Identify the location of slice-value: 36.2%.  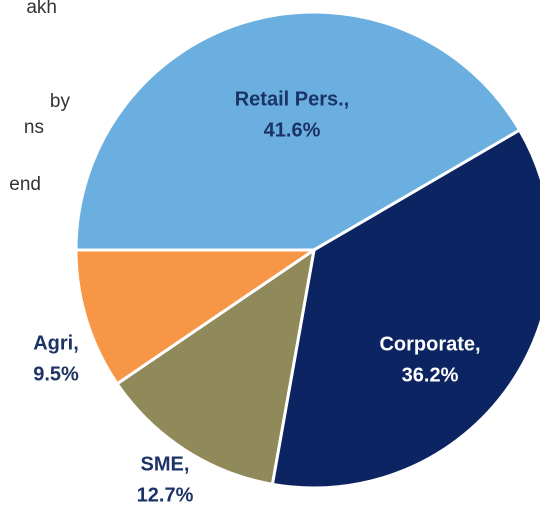
(430, 375).